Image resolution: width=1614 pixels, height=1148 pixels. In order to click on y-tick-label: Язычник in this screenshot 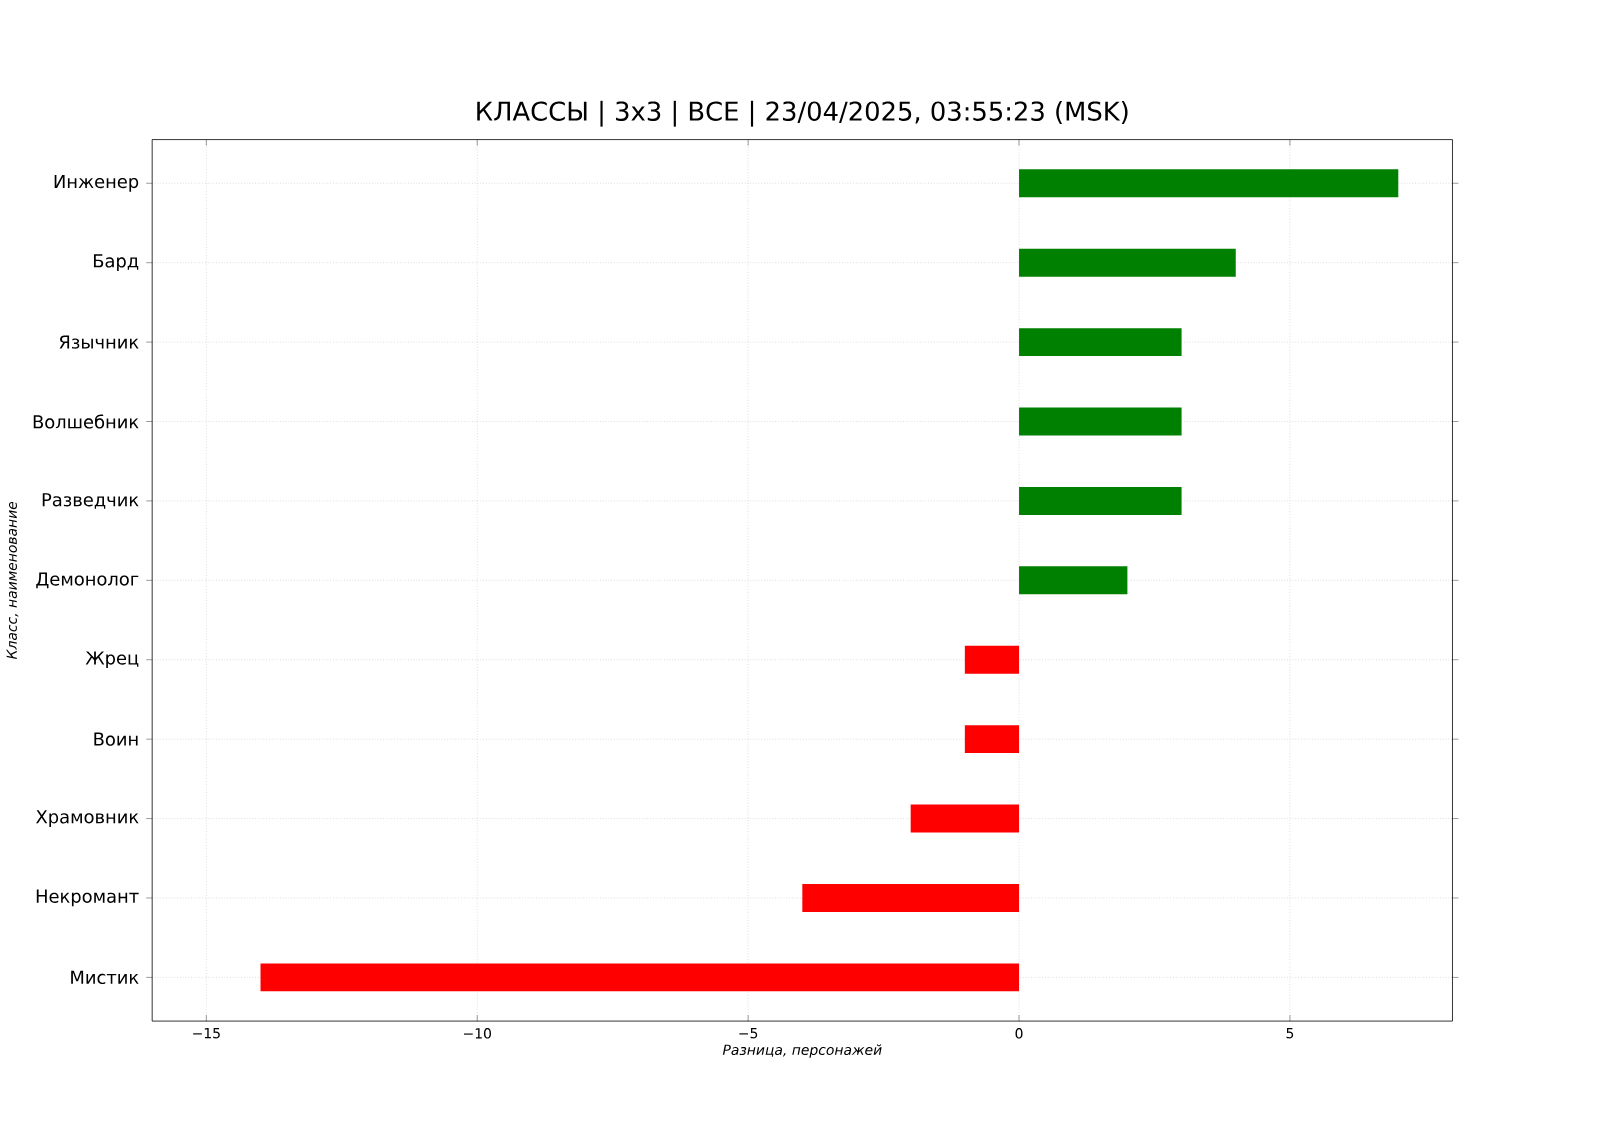, I will do `click(99, 342)`.